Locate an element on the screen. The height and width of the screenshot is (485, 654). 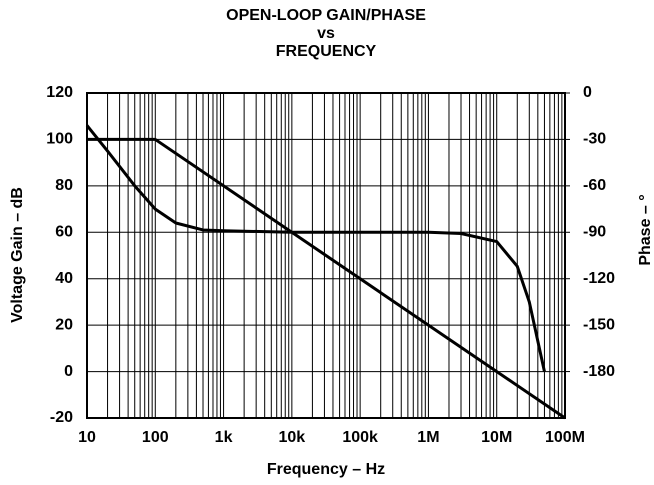
y2-tick-label: -90 is located at coordinates (594, 232).